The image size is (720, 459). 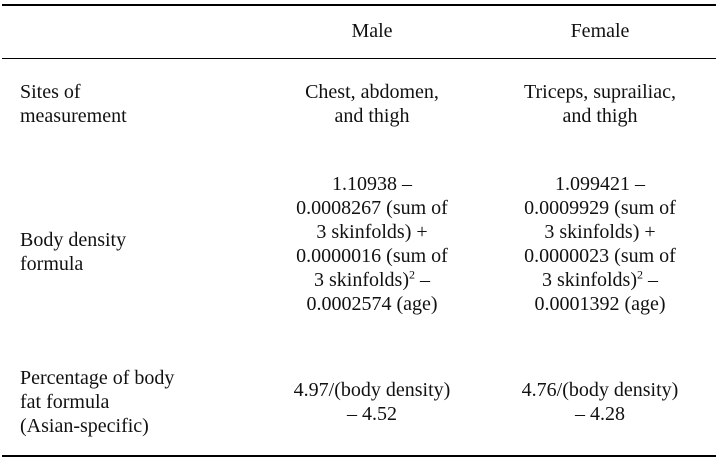 I want to click on row-sites-female-line: Triceps, suprailiac,, so click(x=599, y=92).